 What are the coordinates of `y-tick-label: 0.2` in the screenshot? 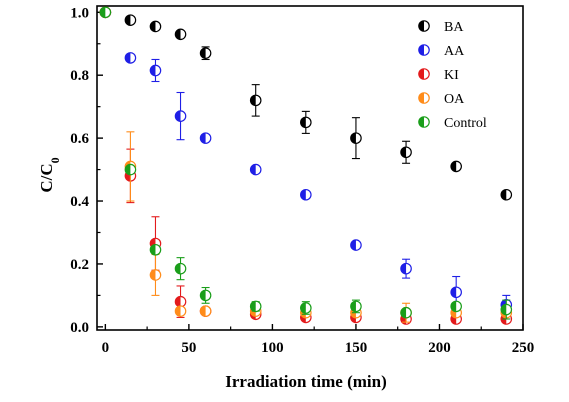 It's located at (79, 265).